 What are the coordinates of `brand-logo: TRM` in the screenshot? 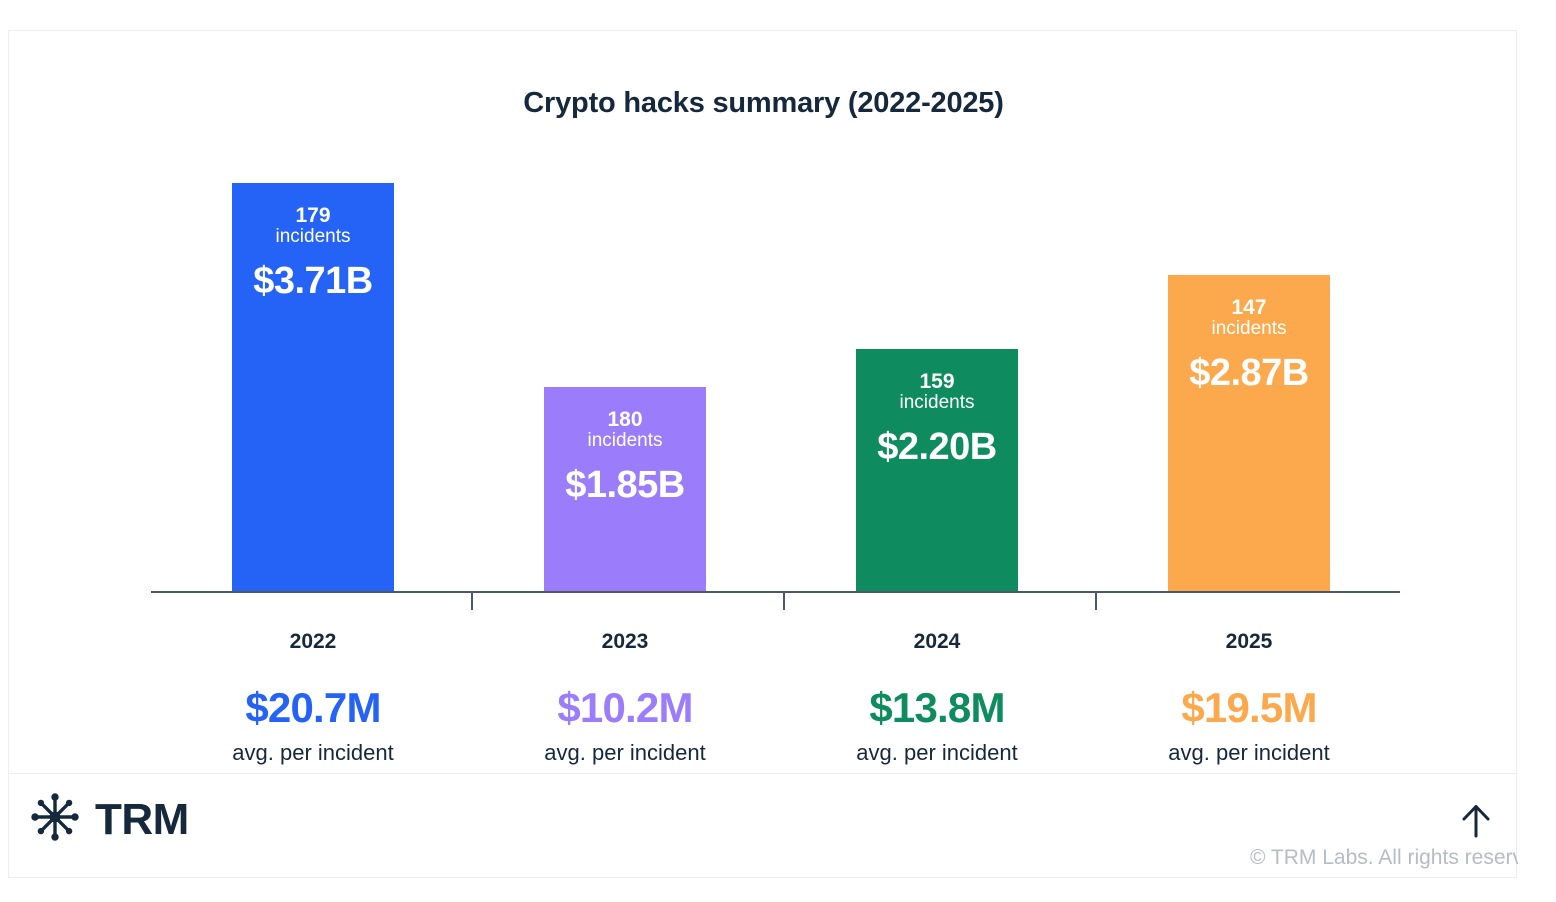 It's located at (109, 819).